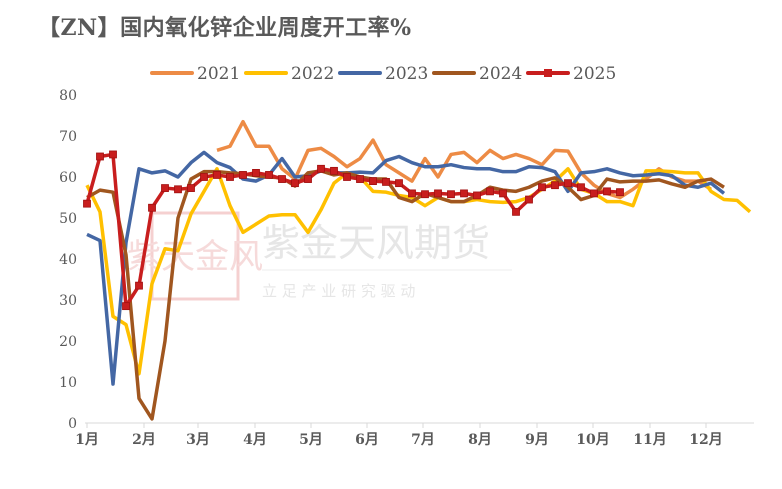 The width and height of the screenshot is (782, 489). I want to click on series-2021, so click(464, 159).